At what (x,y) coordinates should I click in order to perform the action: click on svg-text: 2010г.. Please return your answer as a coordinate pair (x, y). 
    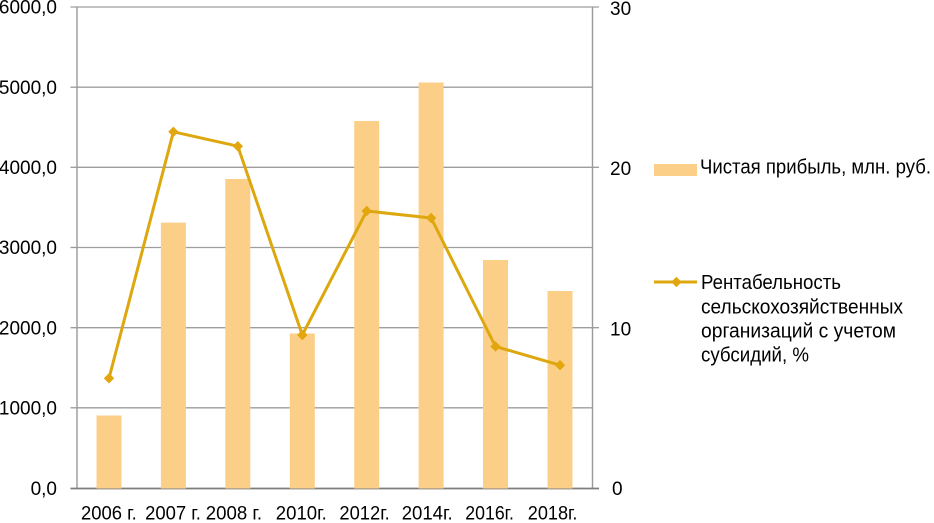
    Looking at the image, I should click on (301, 513).